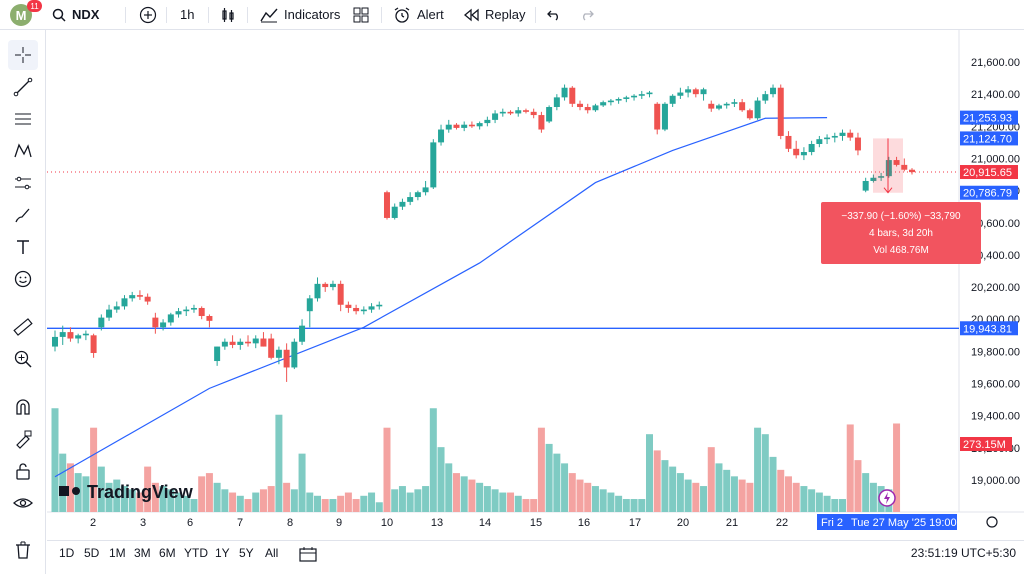  I want to click on range-1m: 1M, so click(117, 553).